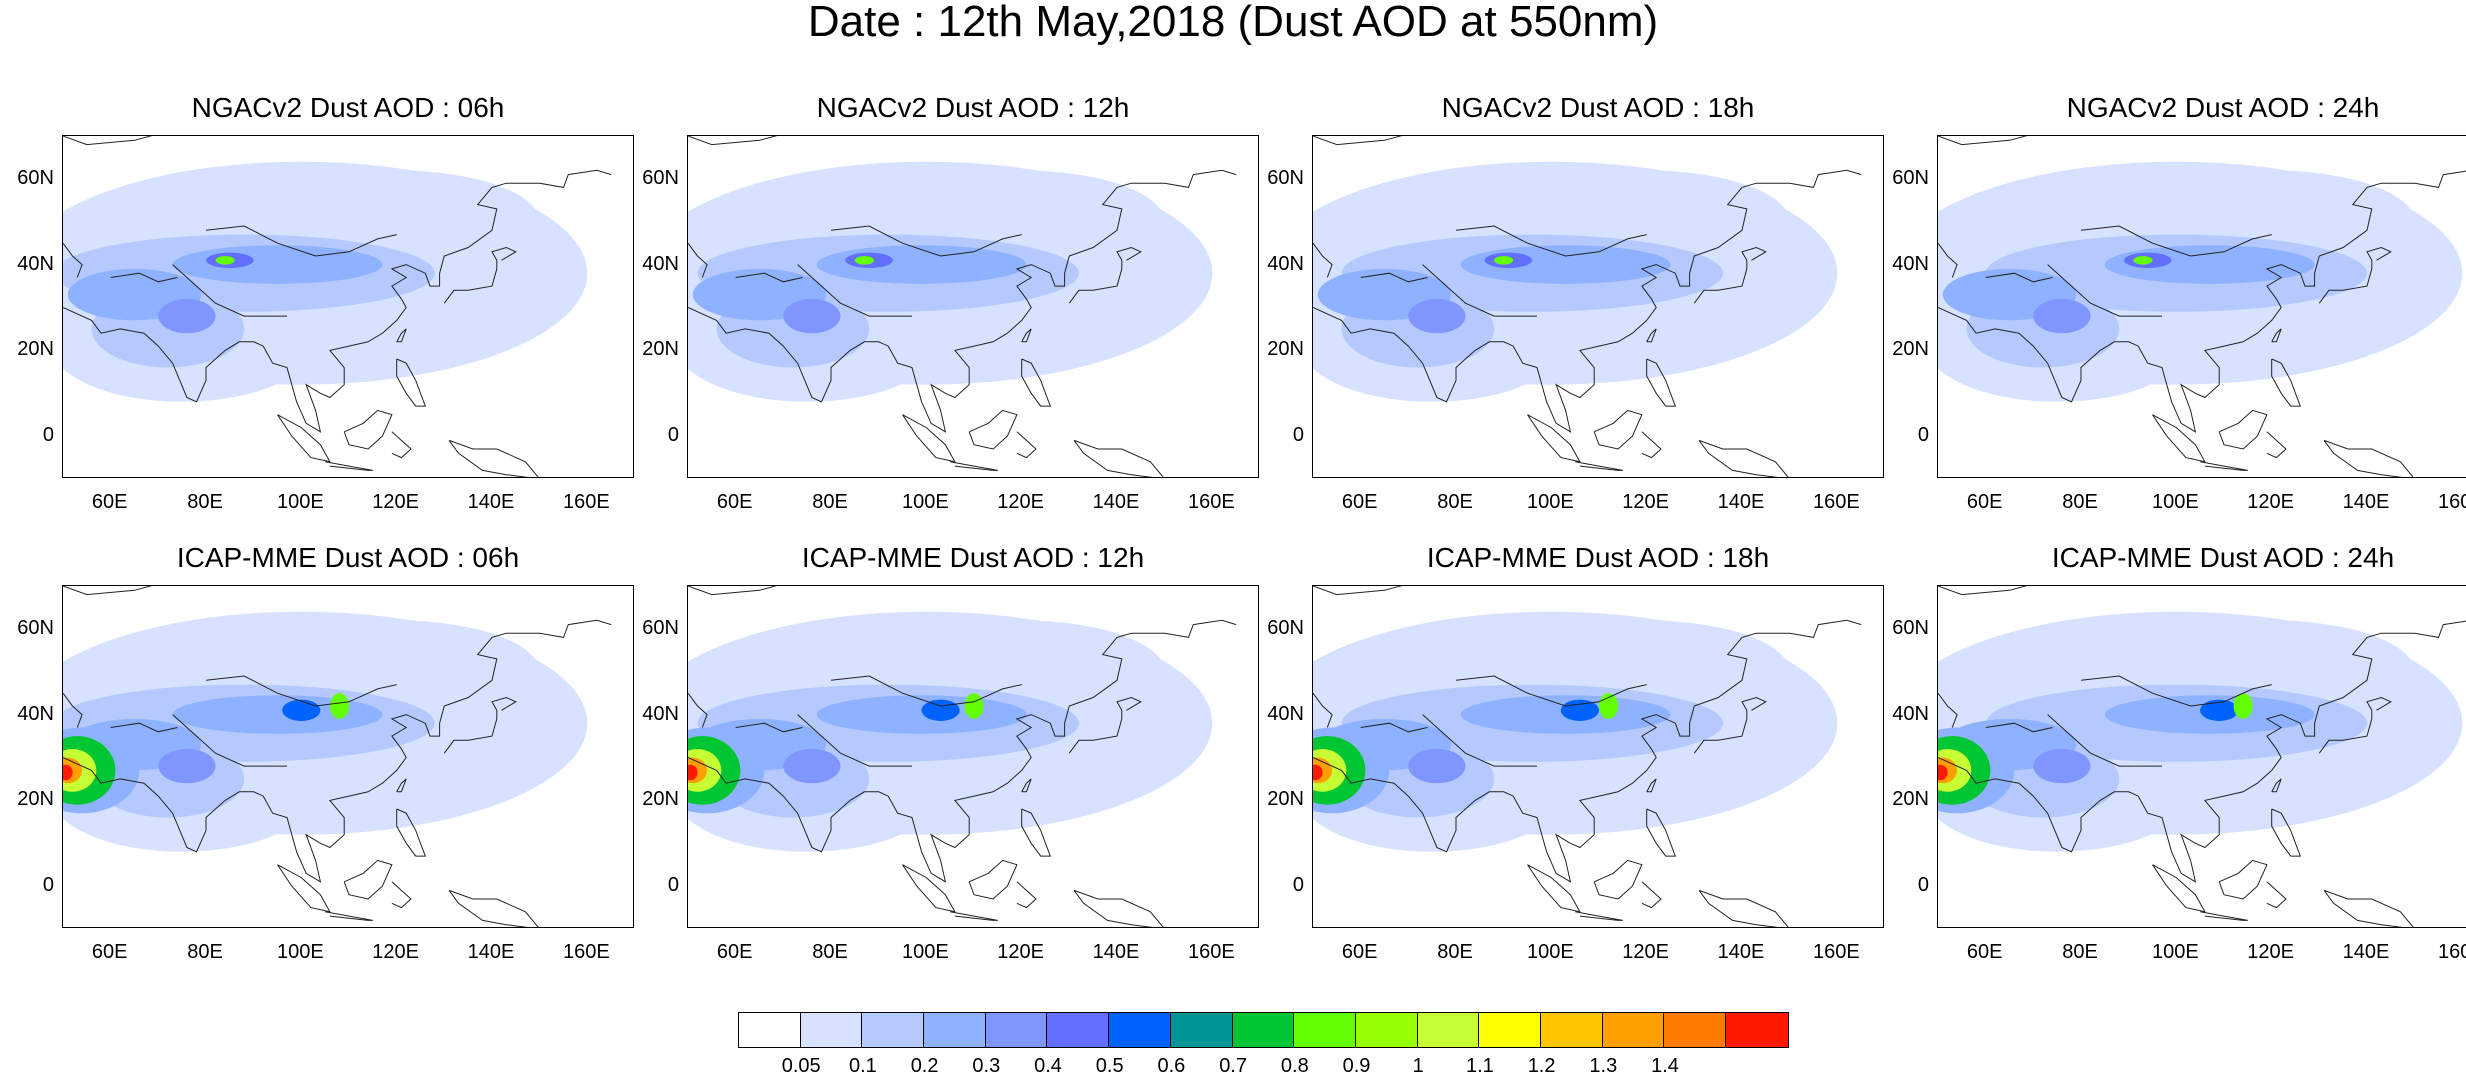 This screenshot has height=1077, width=2466. I want to click on panel-title: NGACv2 Dust AOD : 06h, so click(348, 107).